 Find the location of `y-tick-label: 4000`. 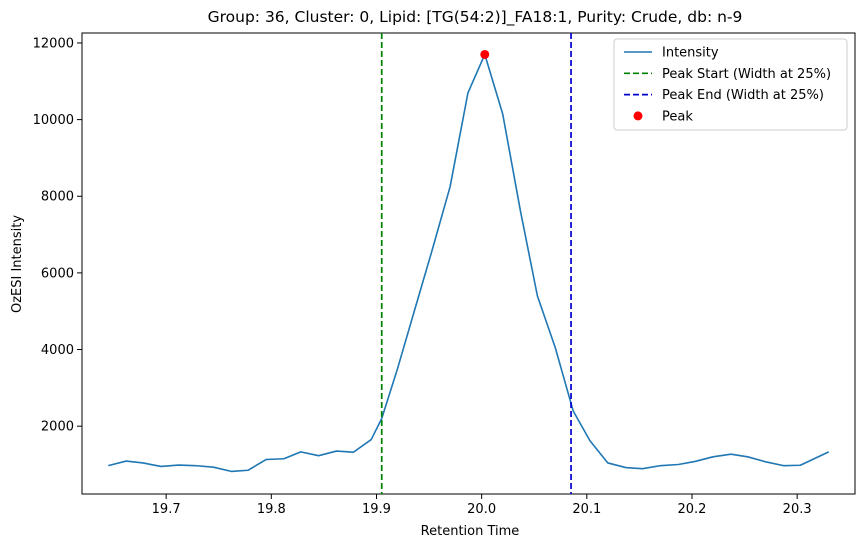

y-tick-label: 4000 is located at coordinates (57, 350).